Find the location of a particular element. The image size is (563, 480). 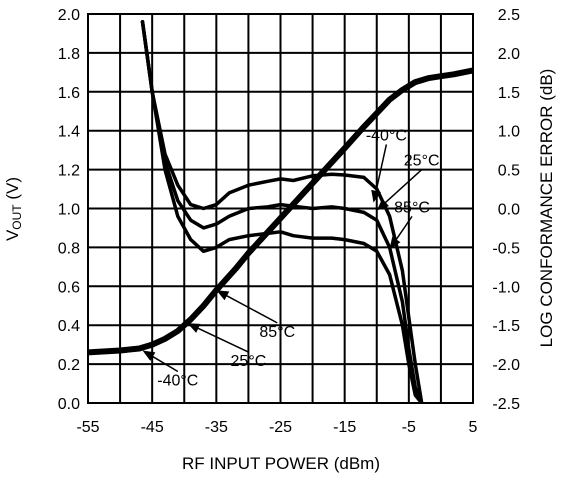

y-left-tick-label: 1.4 is located at coordinates (69, 132).